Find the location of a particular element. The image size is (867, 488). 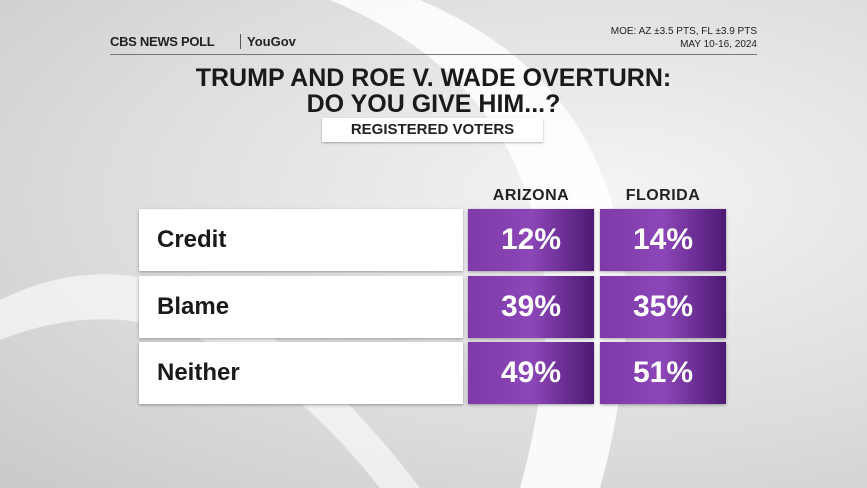

value-cell: 12% is located at coordinates (531, 240).